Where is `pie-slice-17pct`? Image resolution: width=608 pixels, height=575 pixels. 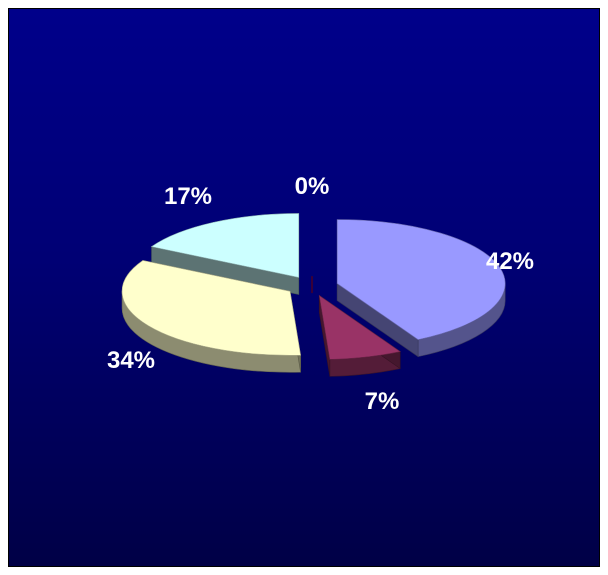 pie-slice-17pct is located at coordinates (225, 254).